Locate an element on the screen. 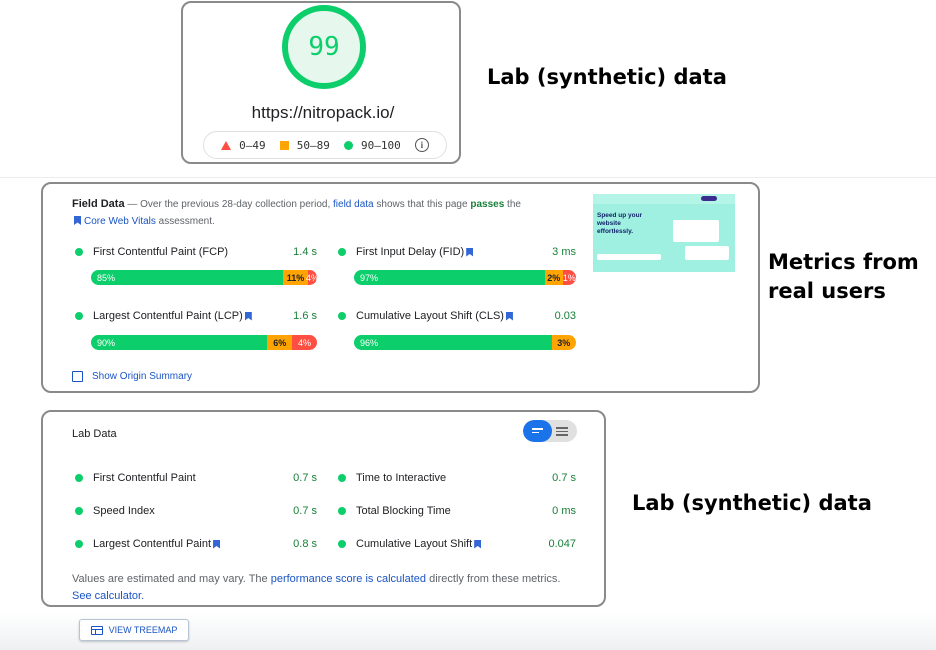 The width and height of the screenshot is (936, 650). legend-item-low: 0–49 is located at coordinates (243, 145).